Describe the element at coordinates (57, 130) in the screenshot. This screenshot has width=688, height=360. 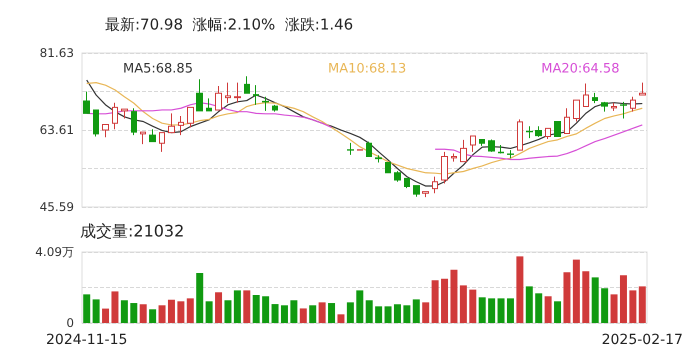
I see `y-tick-label: 63.61` at that location.